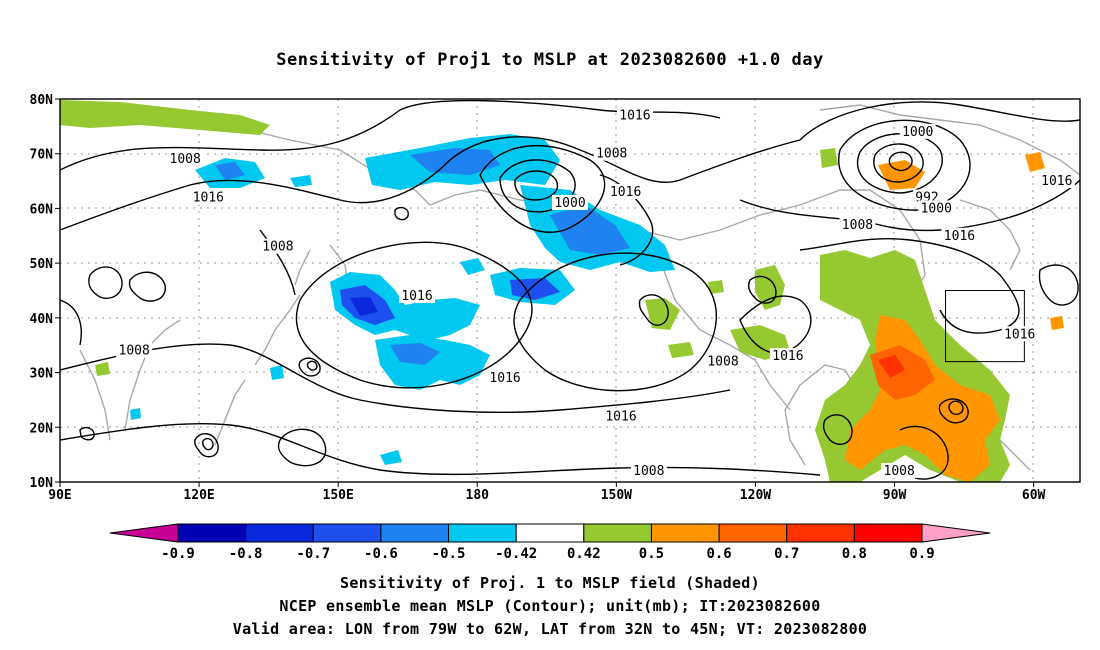 This screenshot has height=650, width=1100. Describe the element at coordinates (42, 483) in the screenshot. I see `lat-tick-label: 10N` at that location.